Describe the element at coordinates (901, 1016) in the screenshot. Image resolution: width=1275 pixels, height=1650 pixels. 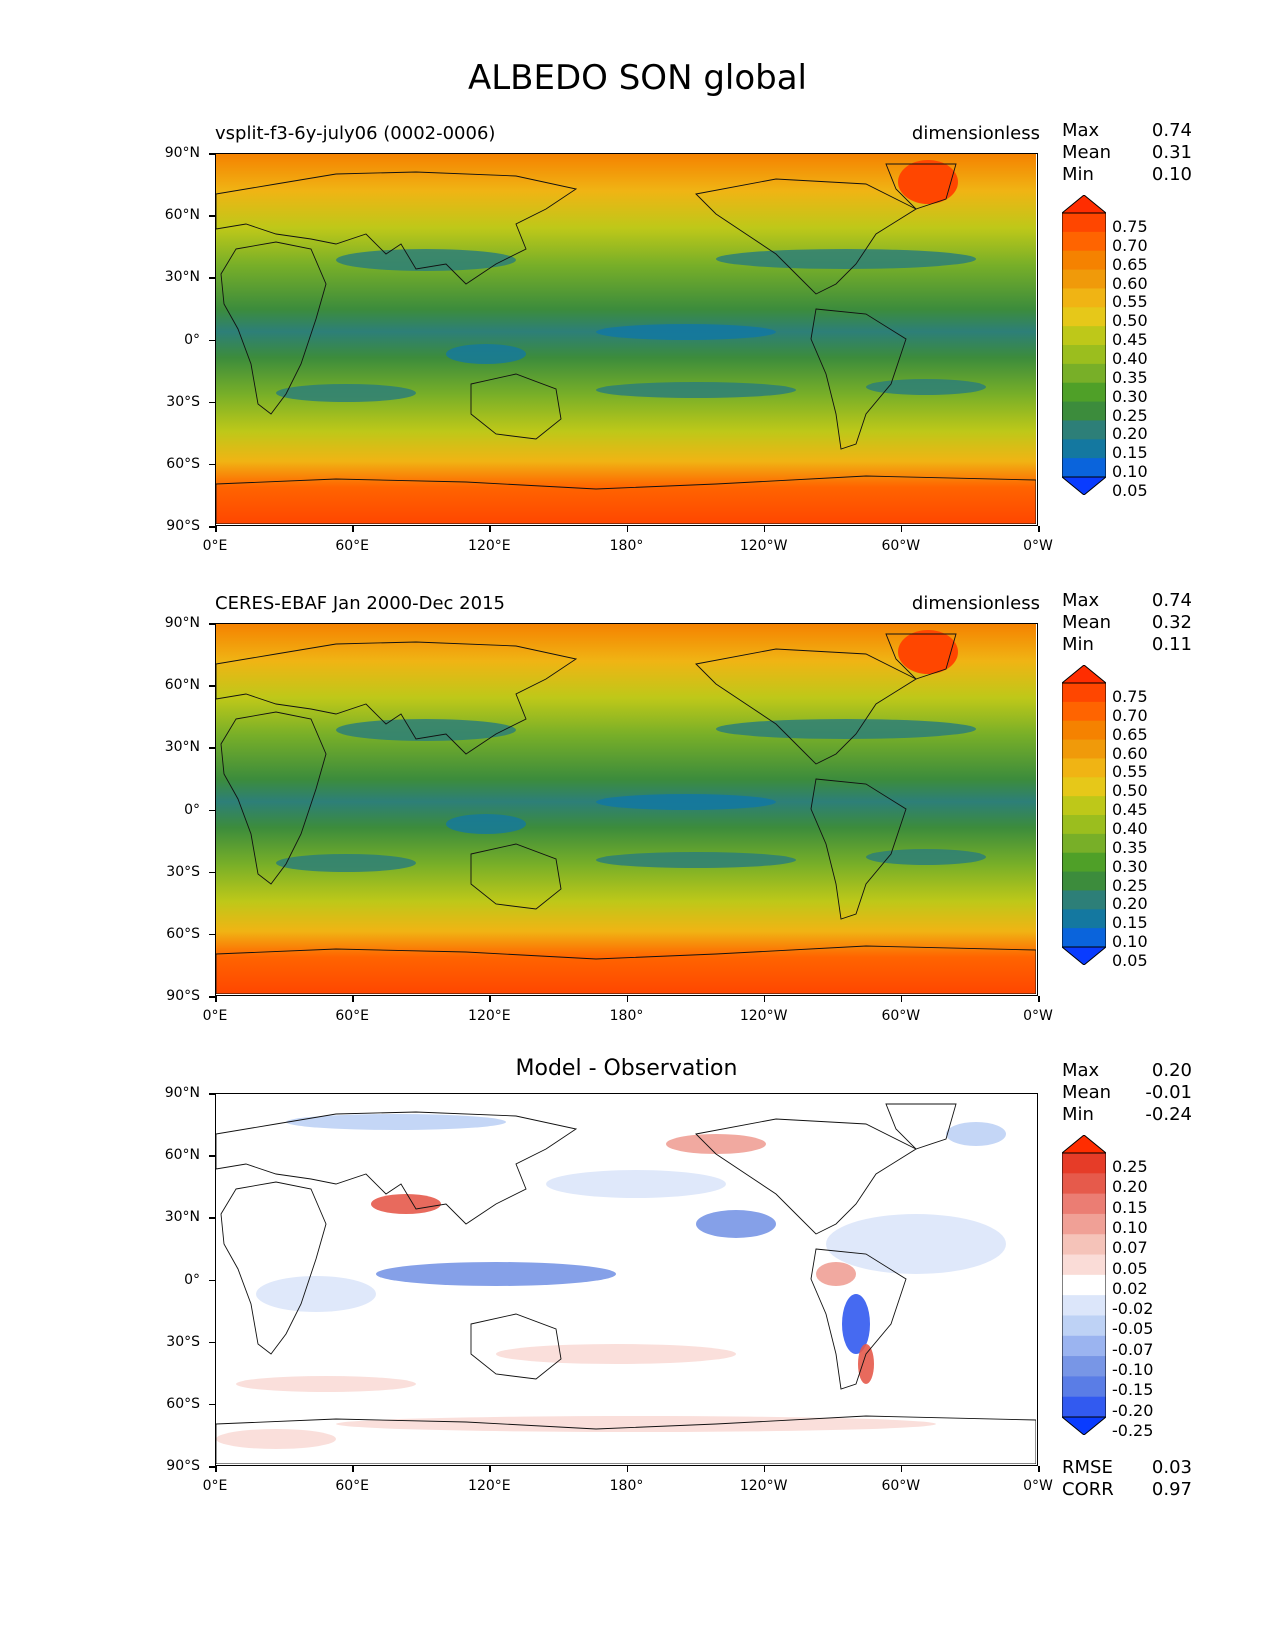
I see `lon-tick-label: 60°W` at that location.